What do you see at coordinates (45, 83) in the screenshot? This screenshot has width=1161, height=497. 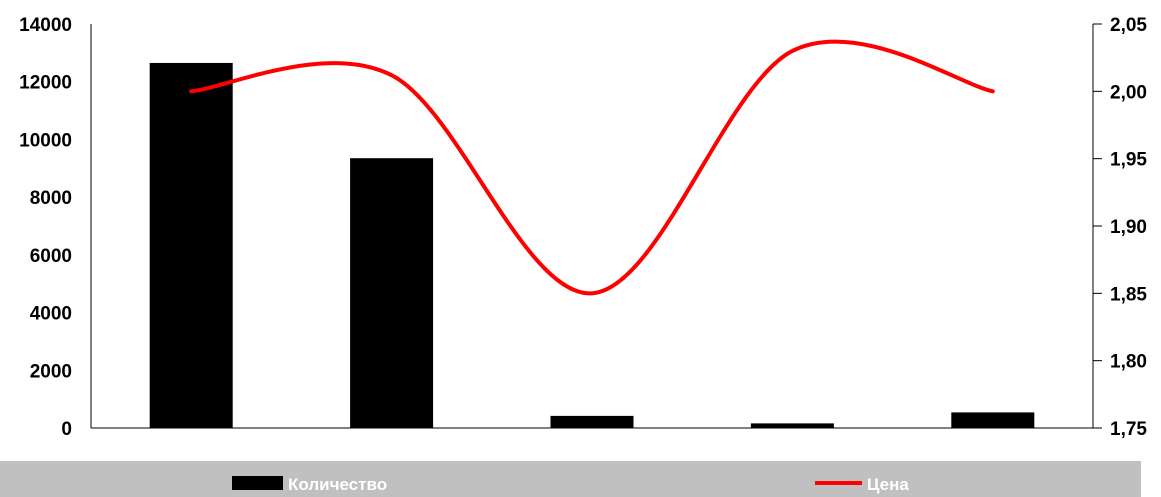 I see `left-y-tick-label: 12000` at bounding box center [45, 83].